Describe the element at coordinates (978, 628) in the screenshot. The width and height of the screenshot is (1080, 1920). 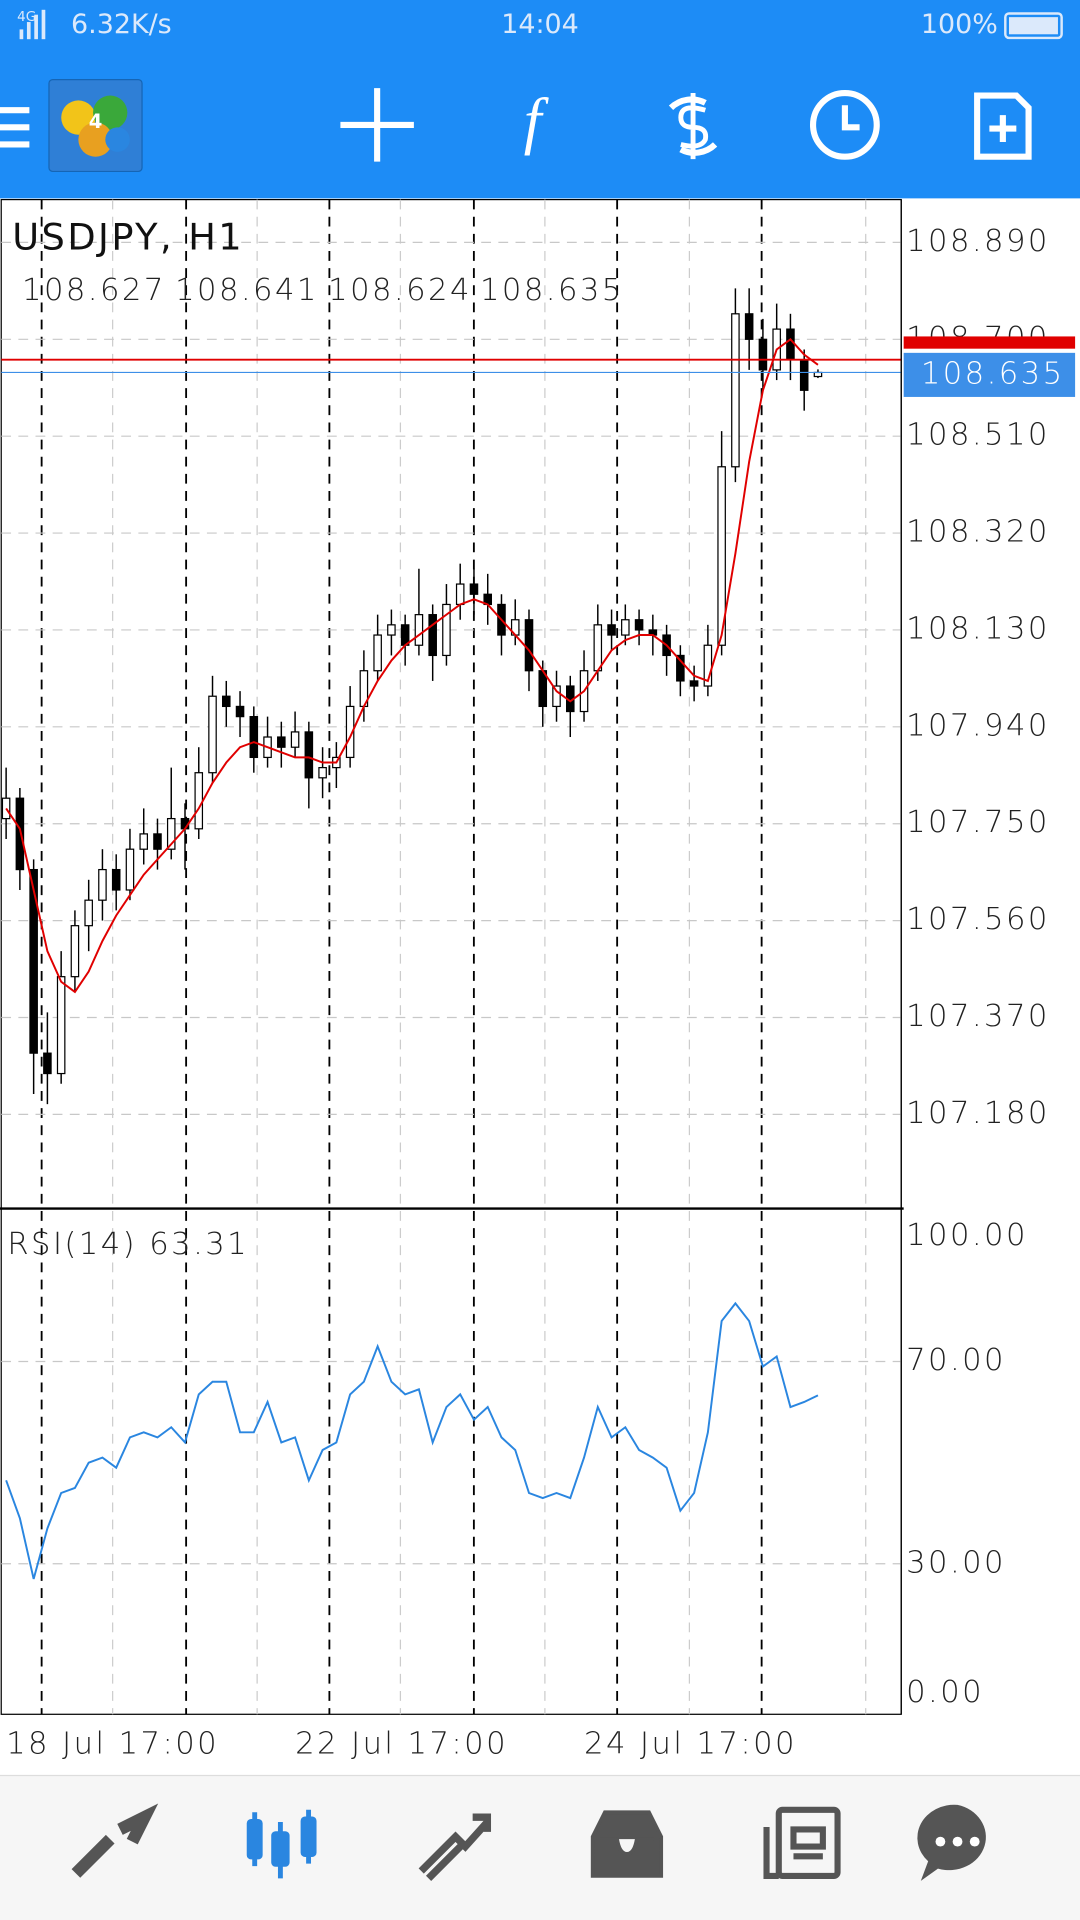
I see `y-tick-label: 108.130` at that location.